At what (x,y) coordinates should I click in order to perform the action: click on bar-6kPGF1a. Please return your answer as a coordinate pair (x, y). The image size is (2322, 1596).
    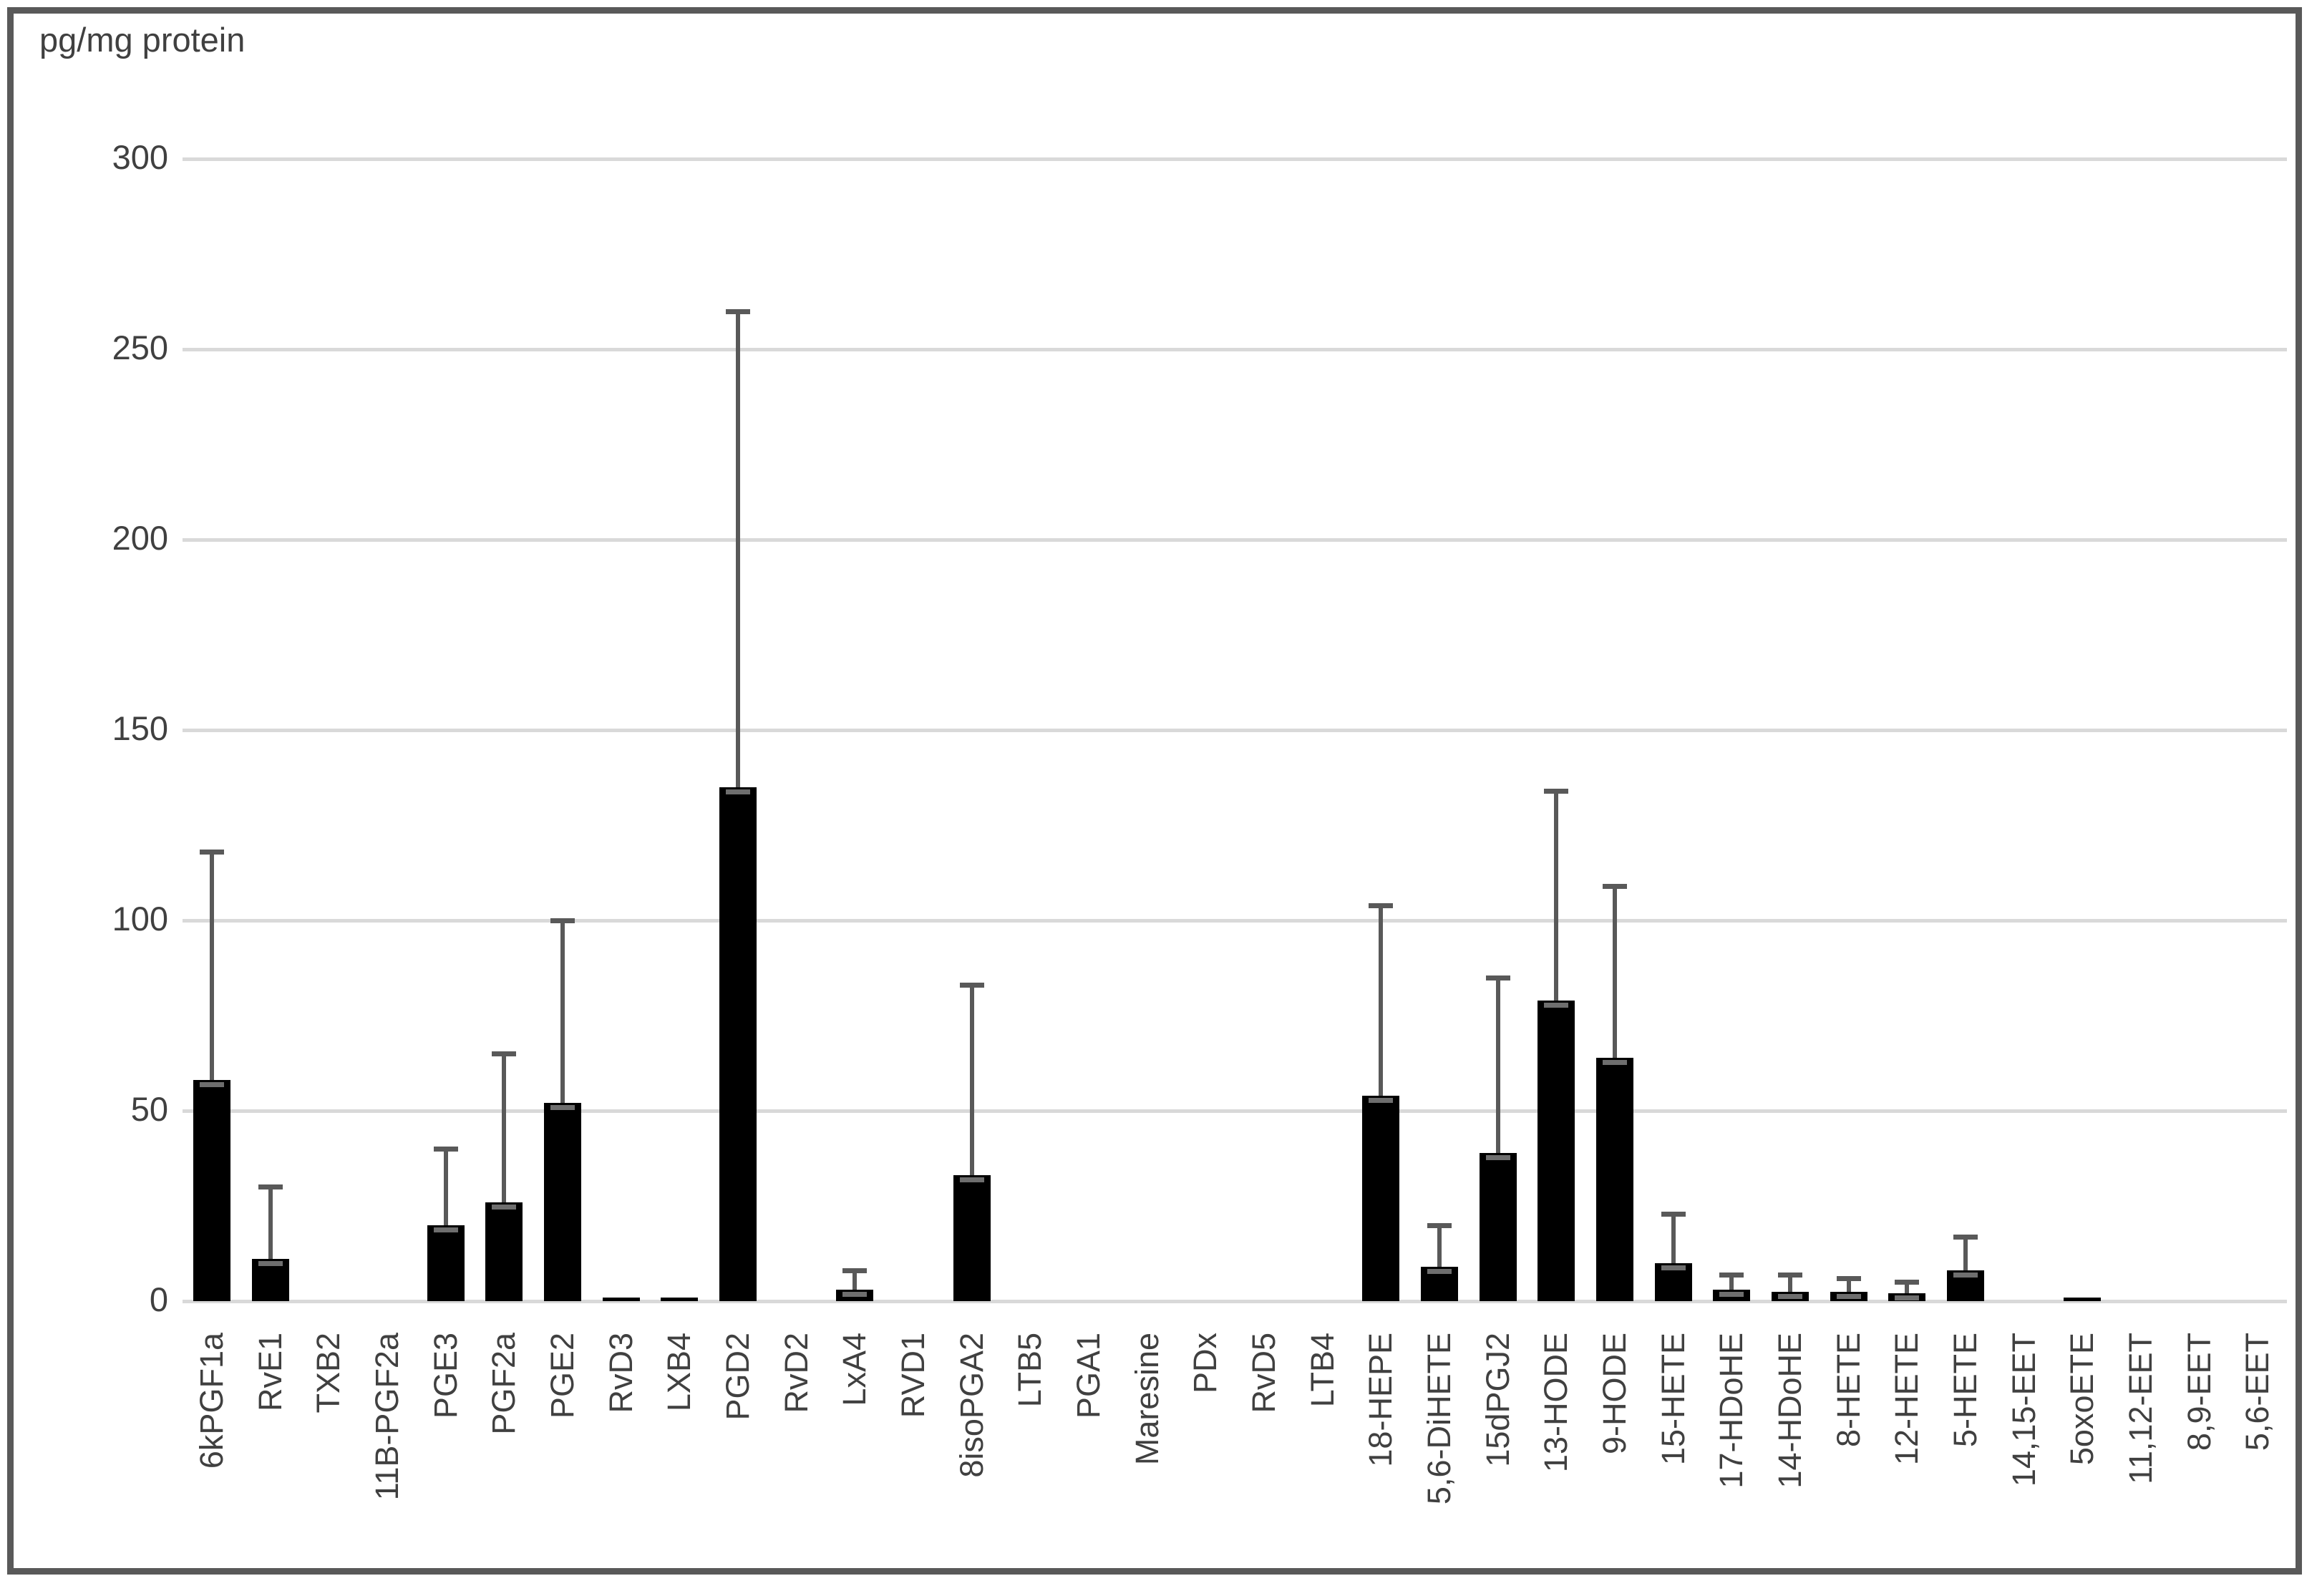
    Looking at the image, I should click on (211, 1190).